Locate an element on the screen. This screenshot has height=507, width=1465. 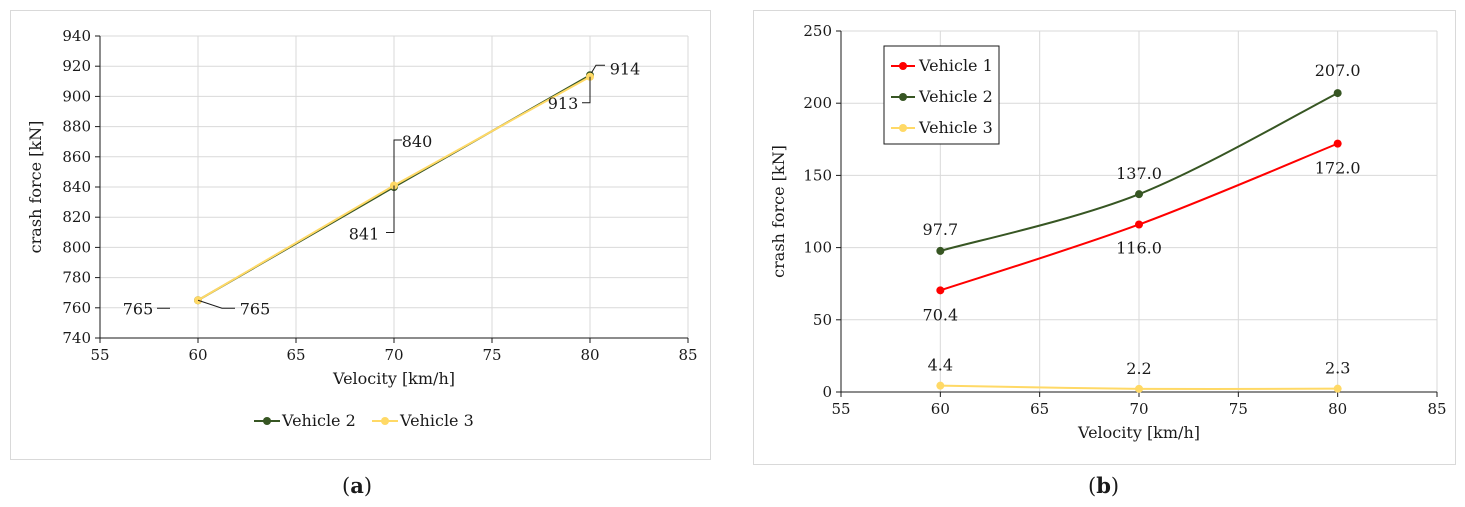
y-tick-label: 150 is located at coordinates (817, 175).